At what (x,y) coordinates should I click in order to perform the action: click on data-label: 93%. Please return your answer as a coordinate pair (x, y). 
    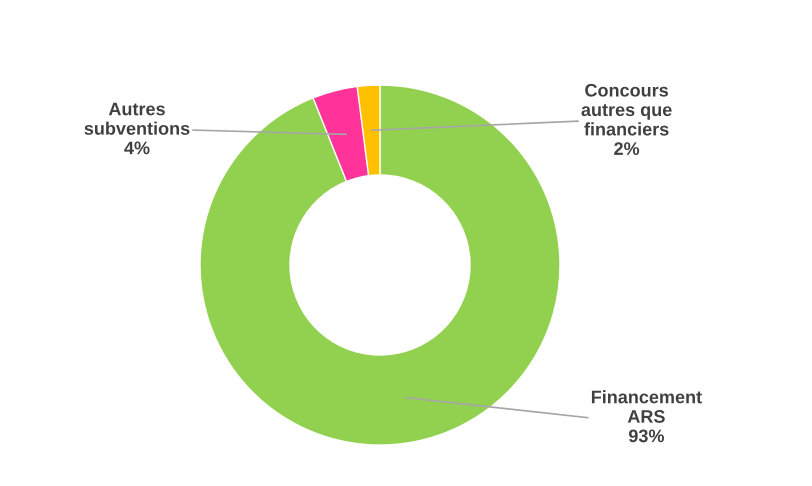
    Looking at the image, I should click on (646, 436).